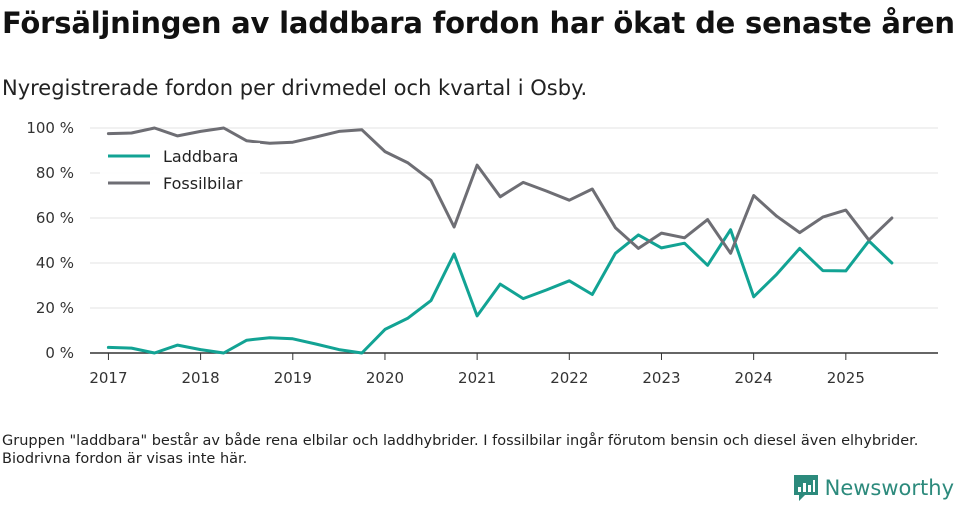  I want to click on newsworthy-logo-icon, so click(805, 488).